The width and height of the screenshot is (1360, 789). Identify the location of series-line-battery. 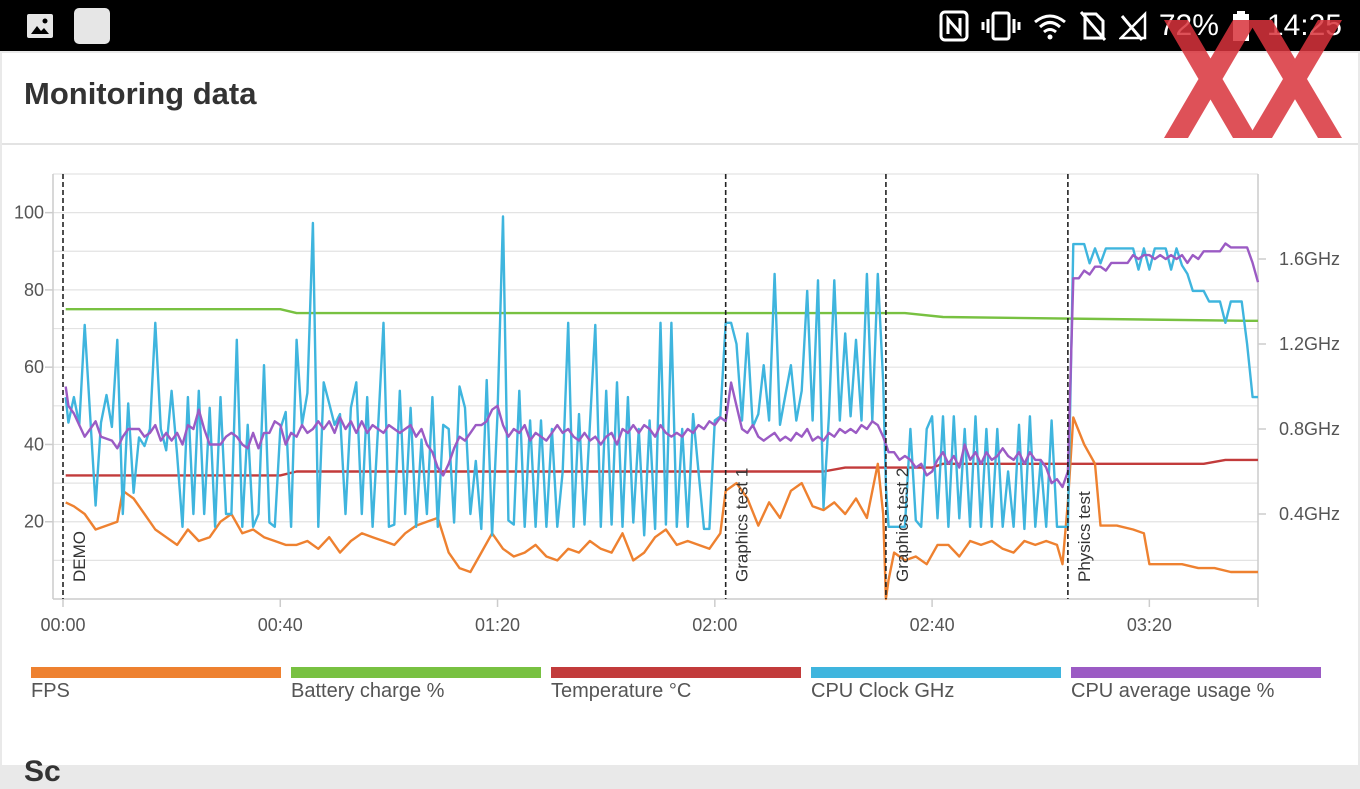
(661, 315).